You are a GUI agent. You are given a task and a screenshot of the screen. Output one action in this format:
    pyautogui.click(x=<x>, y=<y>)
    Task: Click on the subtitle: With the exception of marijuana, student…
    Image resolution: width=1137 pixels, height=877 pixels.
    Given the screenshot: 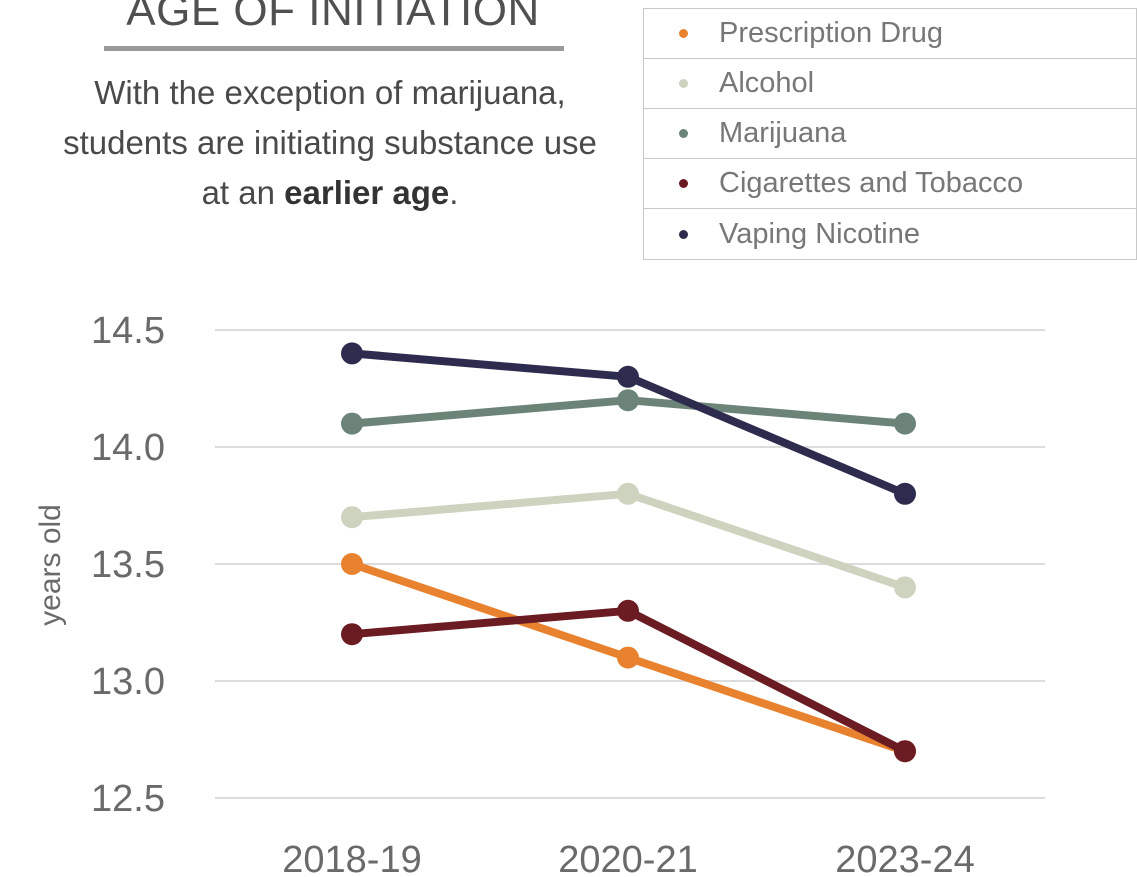 What is the action you would take?
    pyautogui.click(x=330, y=143)
    